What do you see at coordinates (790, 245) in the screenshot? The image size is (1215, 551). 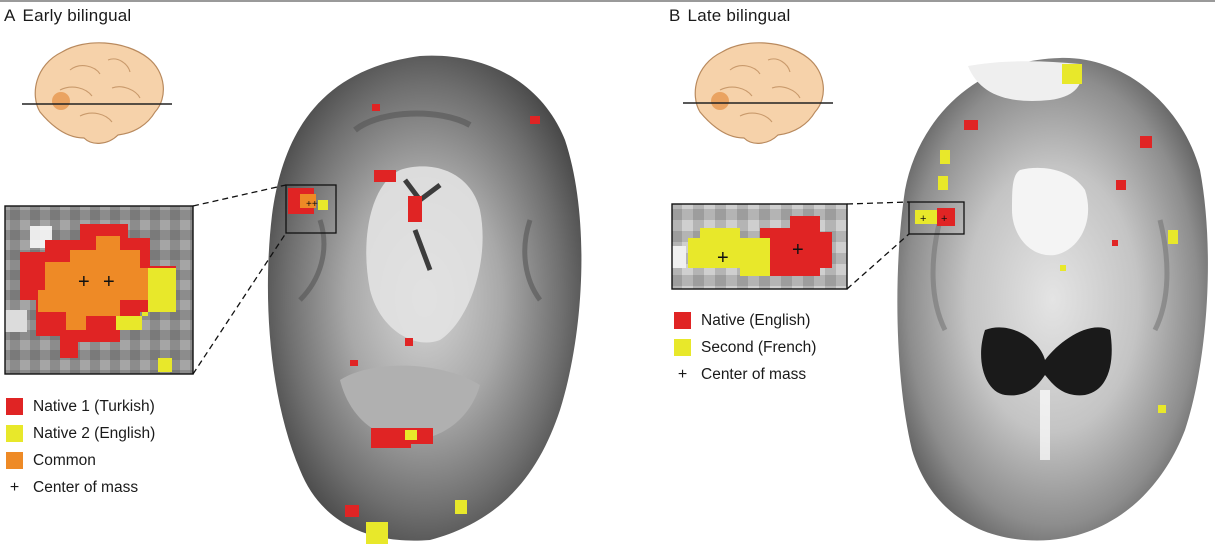 I see `panel-b-zoom-inset: + +` at bounding box center [790, 245].